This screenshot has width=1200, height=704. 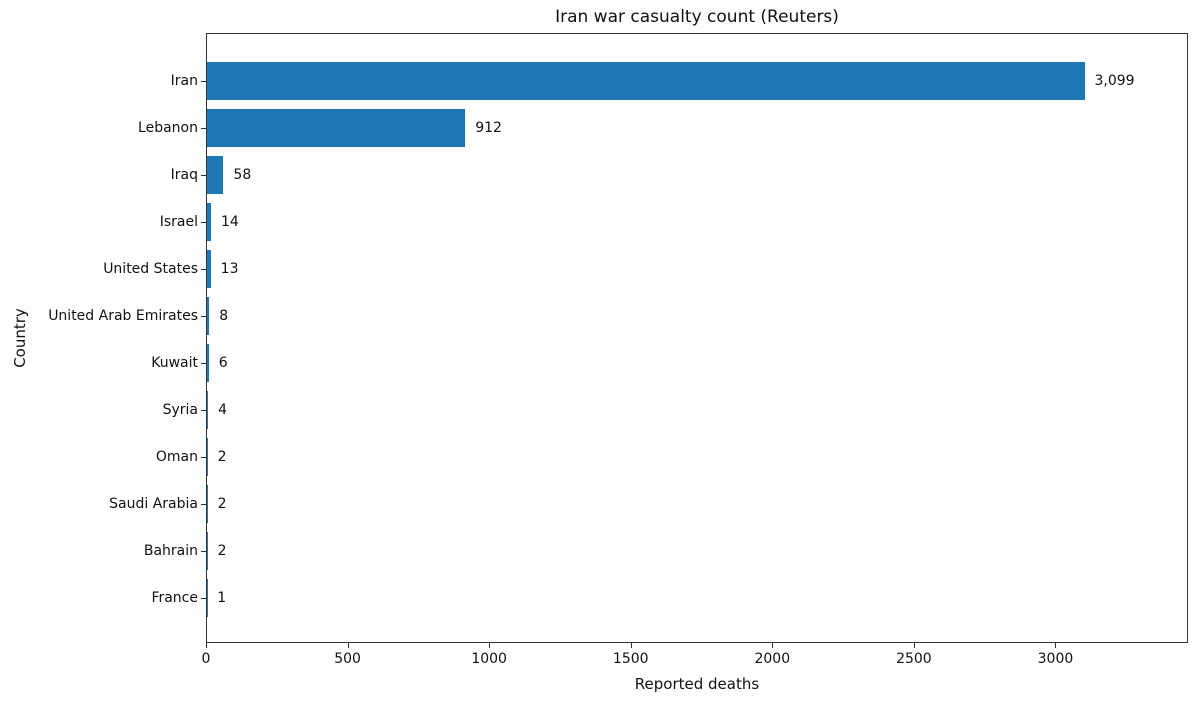 I want to click on value-label-oman: 2, so click(x=222, y=457).